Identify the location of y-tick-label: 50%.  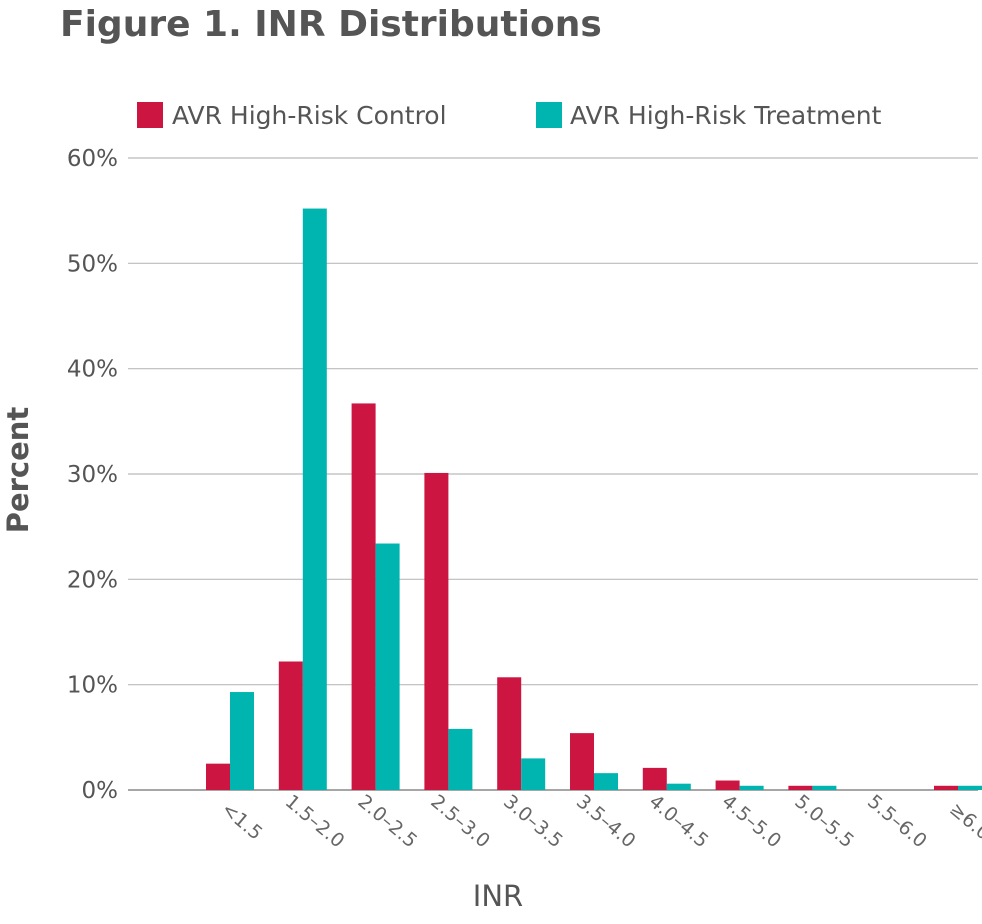
(92, 264).